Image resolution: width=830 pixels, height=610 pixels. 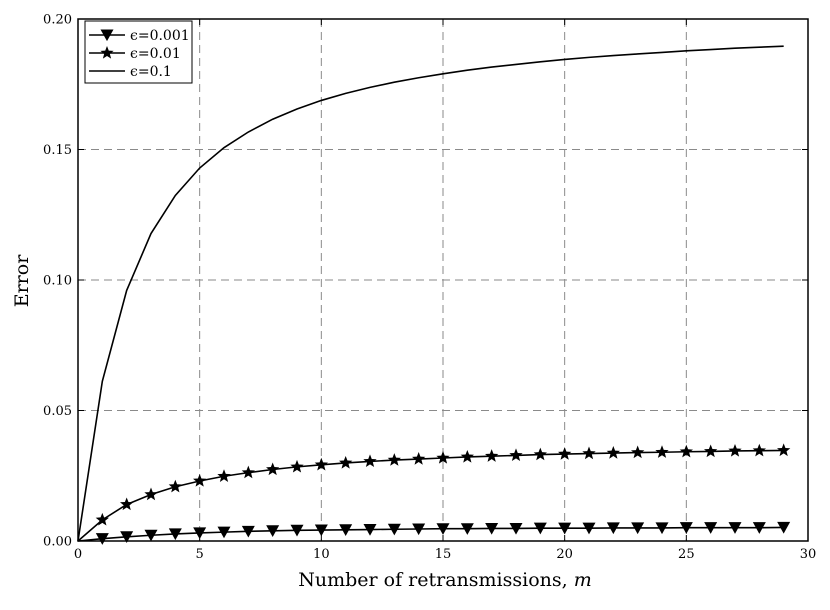 What do you see at coordinates (443, 554) in the screenshot?
I see `x-tick-label: 15` at bounding box center [443, 554].